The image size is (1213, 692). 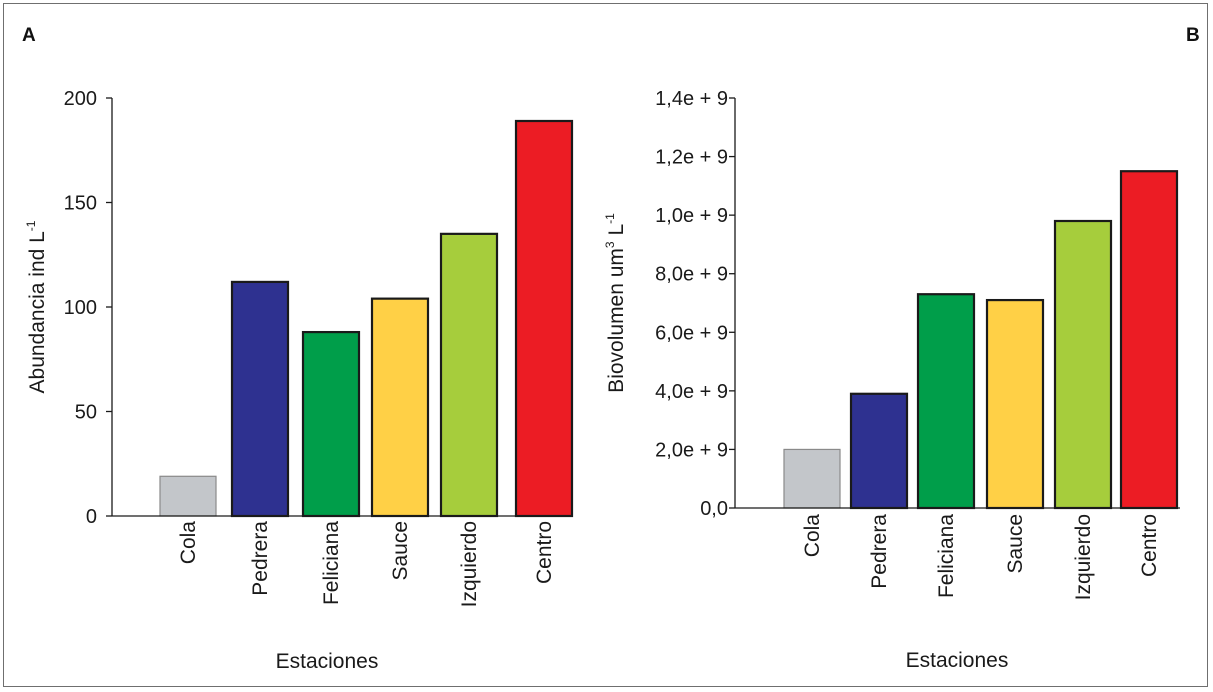 What do you see at coordinates (691, 275) in the screenshot?
I see `y-tick-label: 8,0e + 9` at bounding box center [691, 275].